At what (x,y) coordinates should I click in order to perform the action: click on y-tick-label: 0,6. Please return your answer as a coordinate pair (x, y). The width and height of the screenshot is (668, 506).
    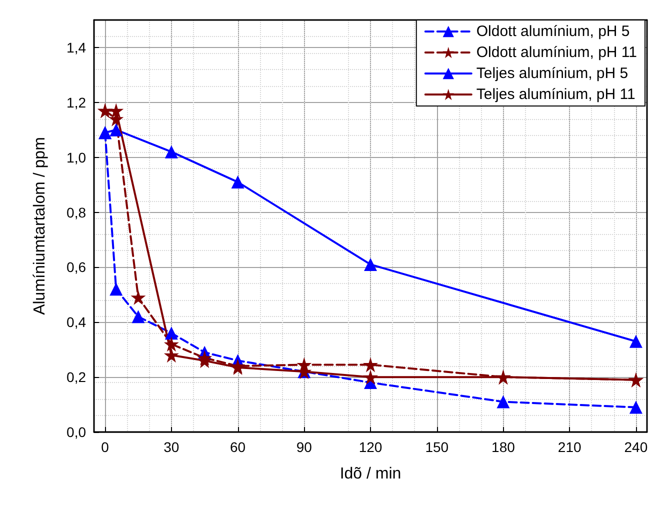
    Looking at the image, I should click on (76, 267).